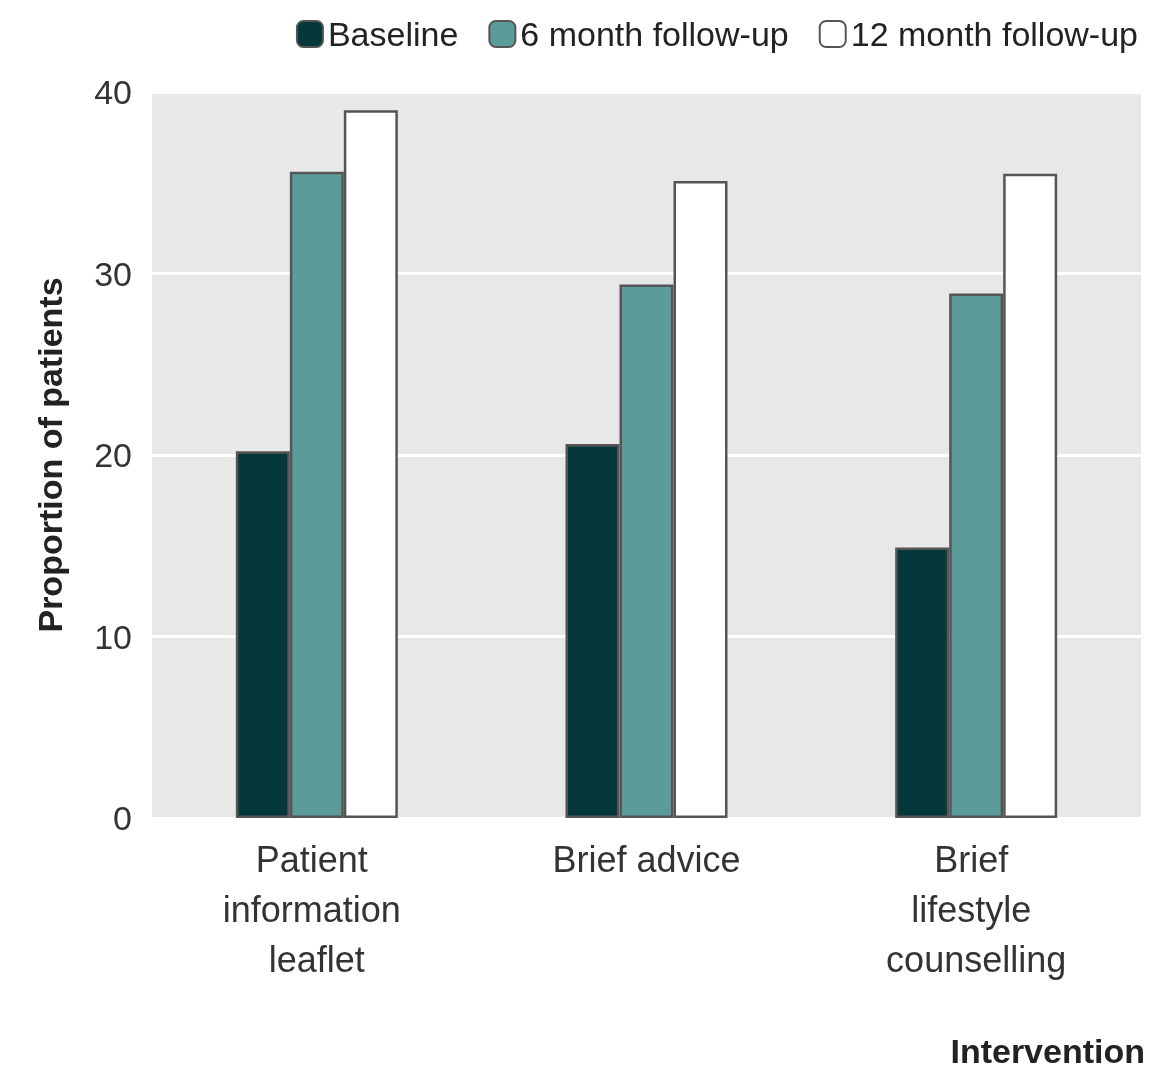 The width and height of the screenshot is (1155, 1080). Describe the element at coordinates (122, 818) in the screenshot. I see `y-tick-label: 0` at that location.